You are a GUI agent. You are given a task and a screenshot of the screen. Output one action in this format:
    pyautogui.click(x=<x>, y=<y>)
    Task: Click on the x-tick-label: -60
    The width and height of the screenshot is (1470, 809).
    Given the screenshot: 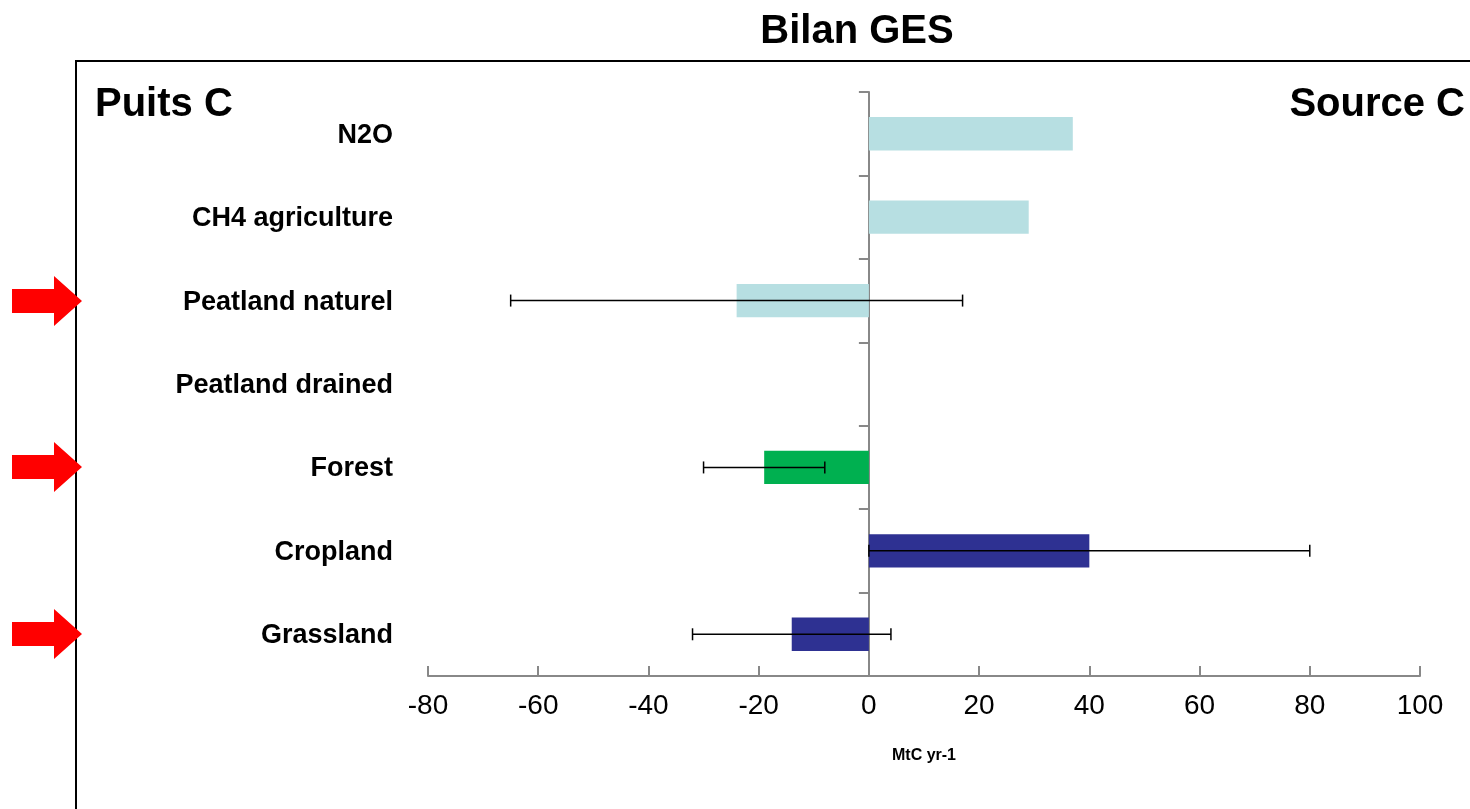 What is the action you would take?
    pyautogui.click(x=538, y=704)
    